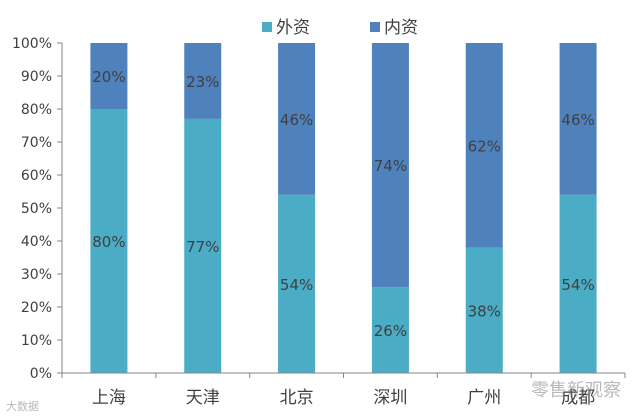 This screenshot has width=639, height=420. I want to click on y-tick-label: 80%, so click(36, 110).